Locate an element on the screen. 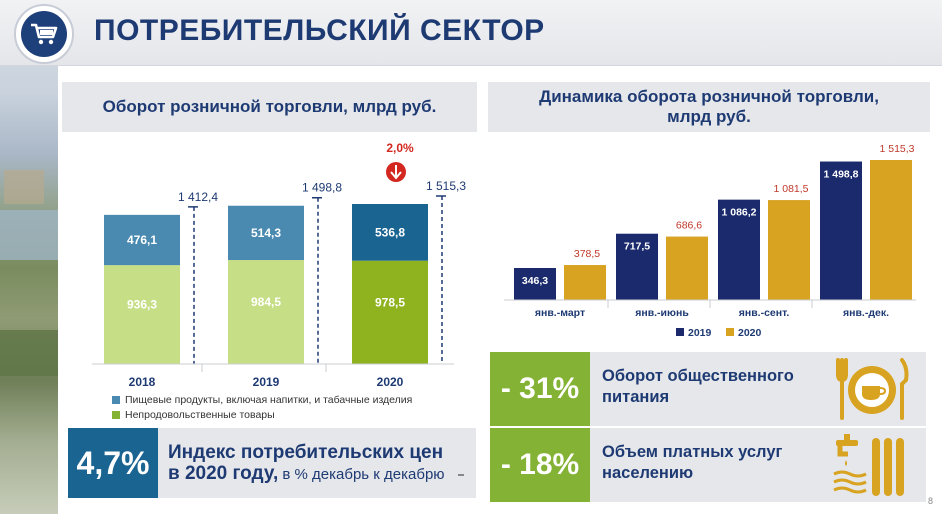 The width and height of the screenshot is (942, 514). photo-field is located at coordinates (29, 353).